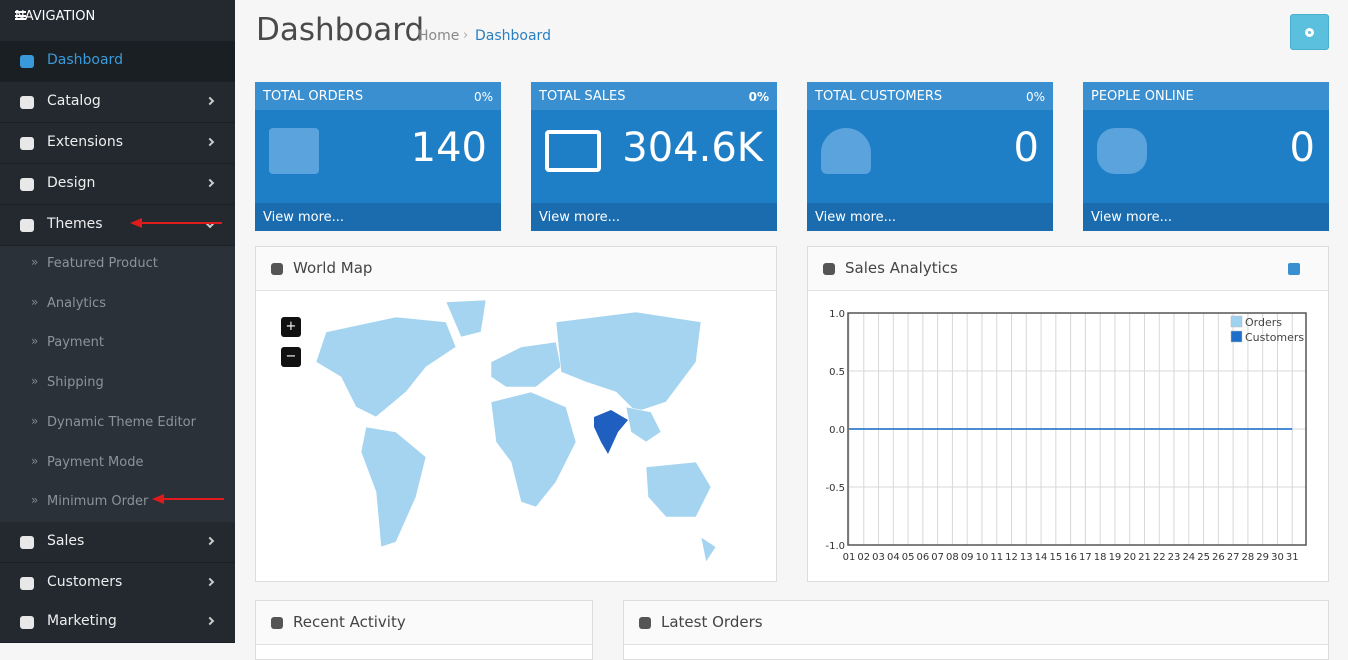 The width and height of the screenshot is (1348, 660). Describe the element at coordinates (837, 314) in the screenshot. I see `y-tick-label: 1.0` at that location.